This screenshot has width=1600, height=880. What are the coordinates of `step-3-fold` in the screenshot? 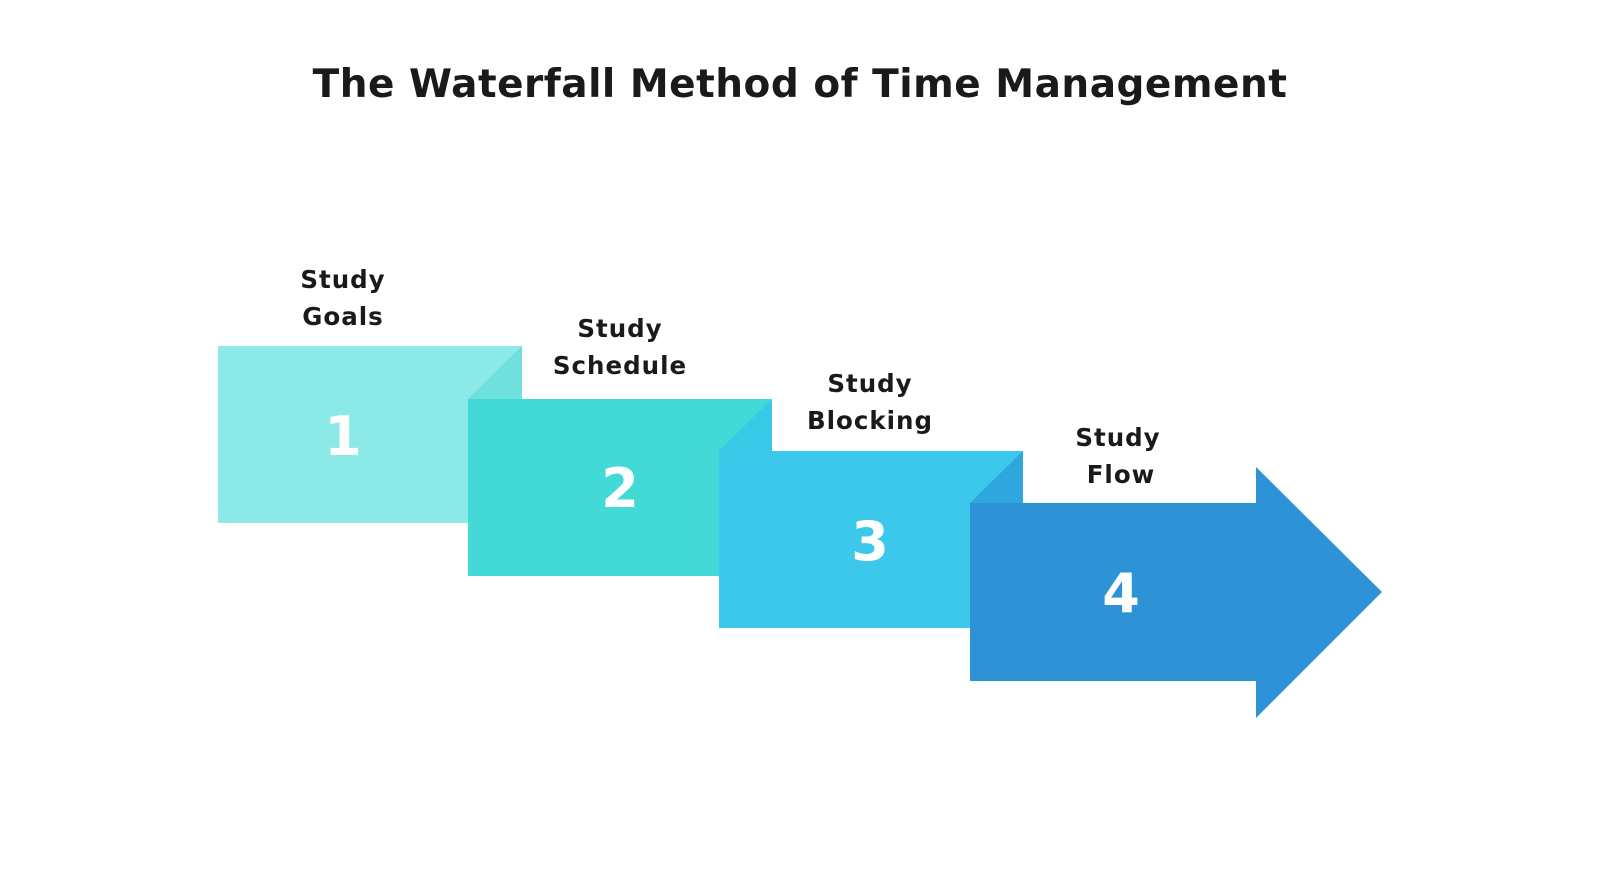 It's located at (996, 477).